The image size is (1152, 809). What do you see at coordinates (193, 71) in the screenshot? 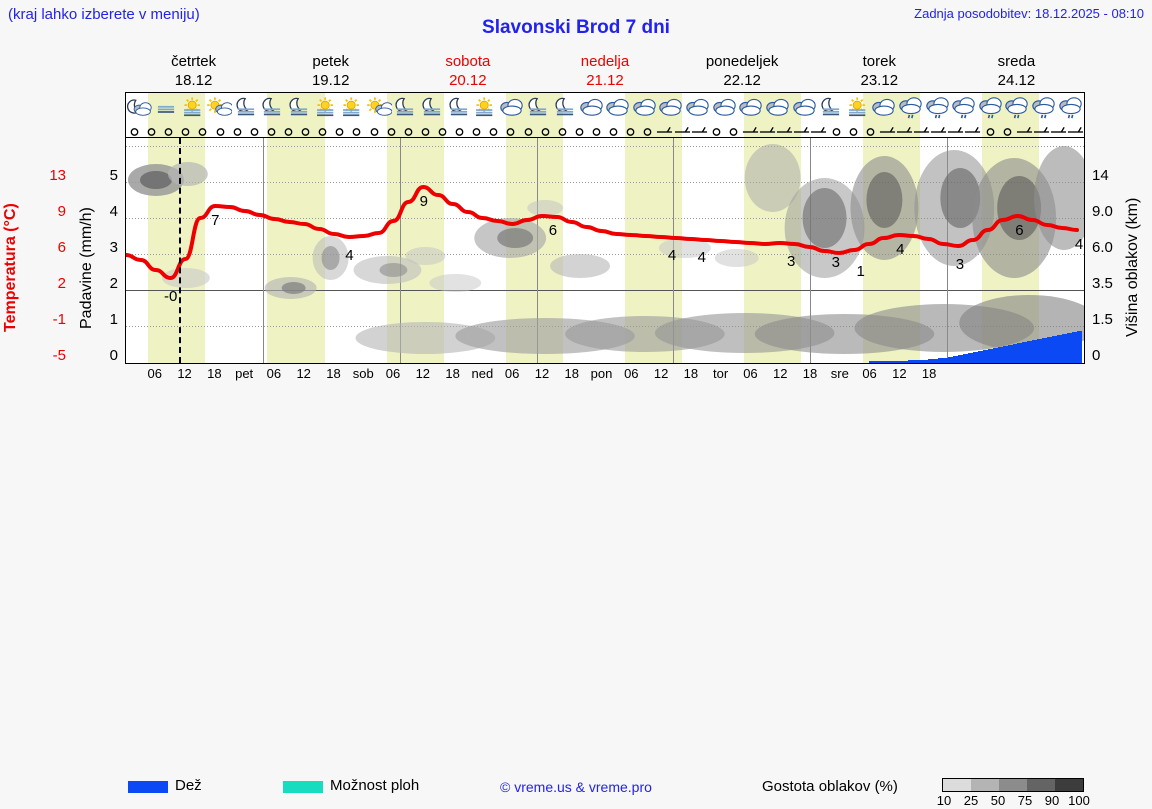
I see `day-column-1: četrtek 18.12` at bounding box center [193, 71].